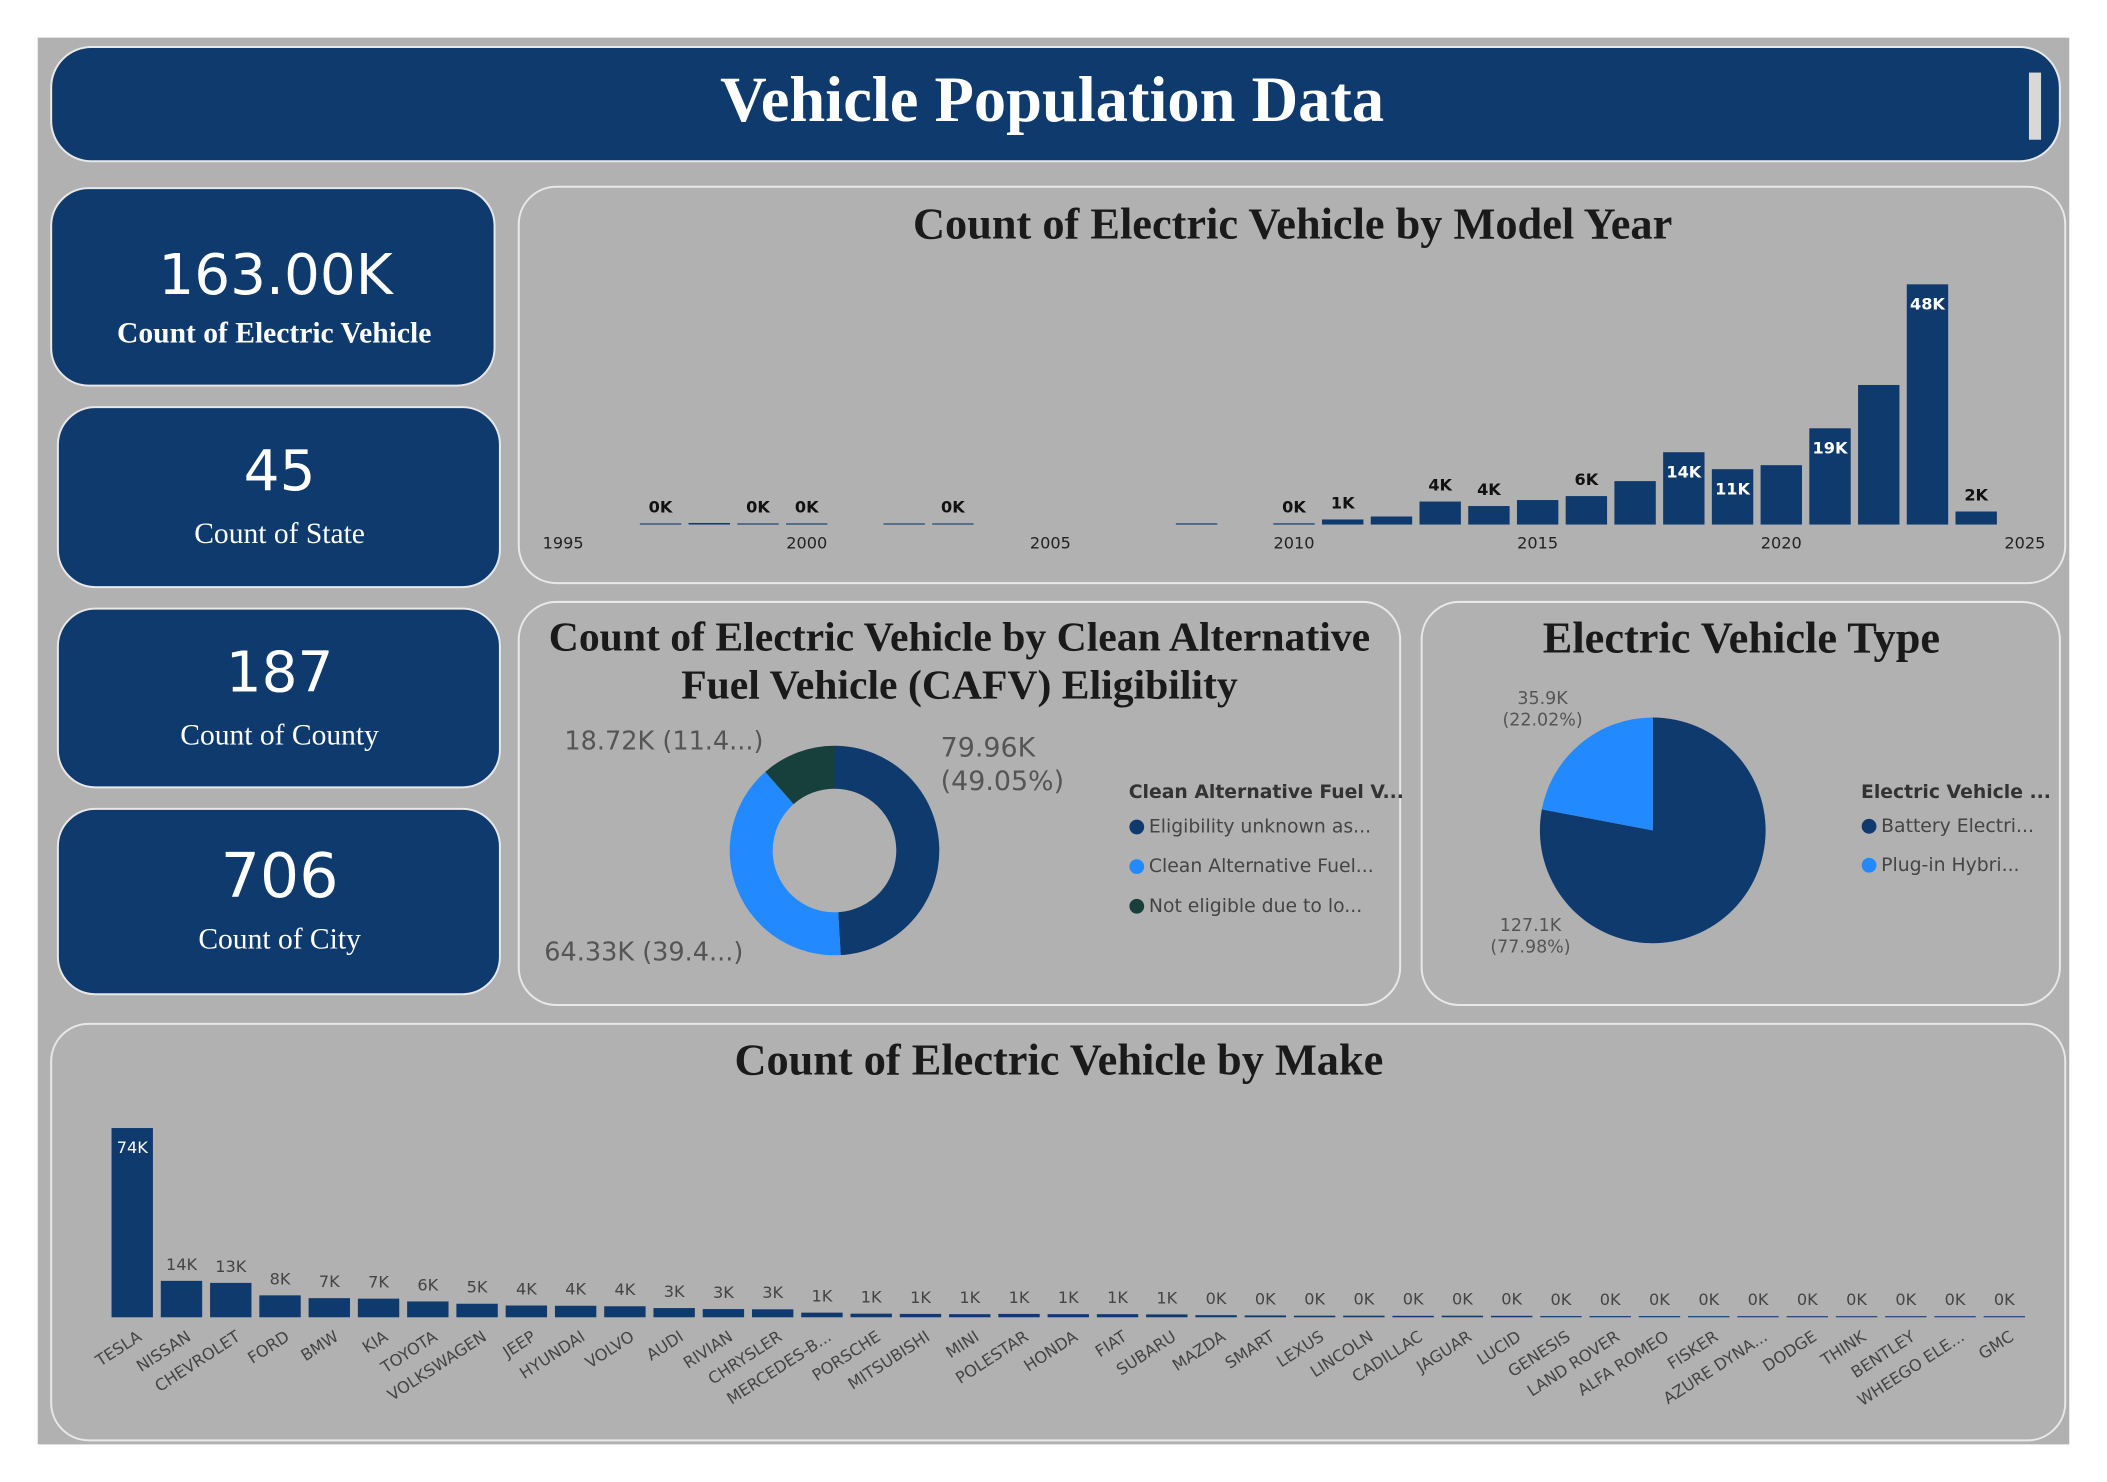  Describe the element at coordinates (1530, 937) in the screenshot. I see `data-label: 127.1K (77.98%)` at that location.